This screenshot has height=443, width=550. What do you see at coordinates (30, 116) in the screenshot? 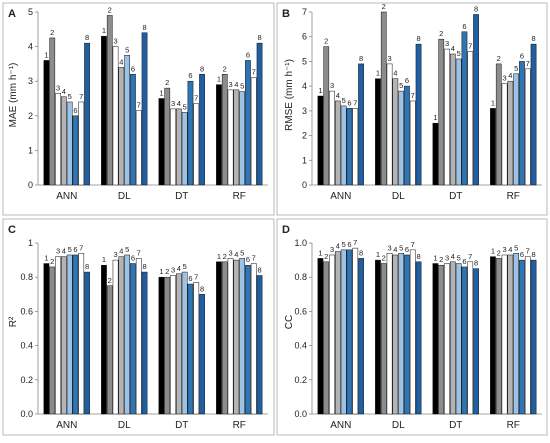
I see `y-tick-label: 2` at bounding box center [30, 116].